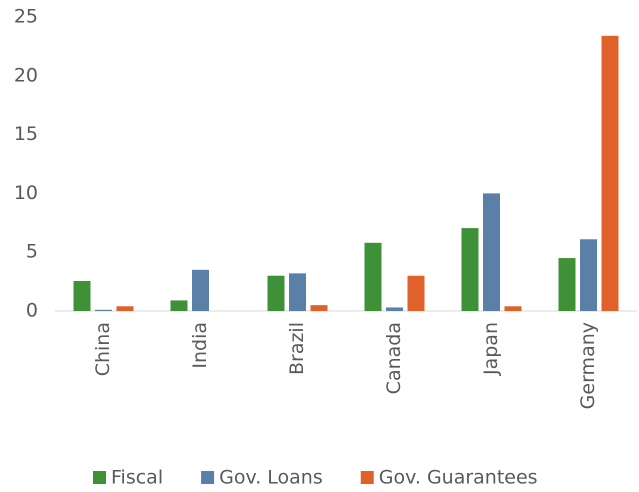  Describe the element at coordinates (200, 345) in the screenshot. I see `x-tick-label: India` at that location.